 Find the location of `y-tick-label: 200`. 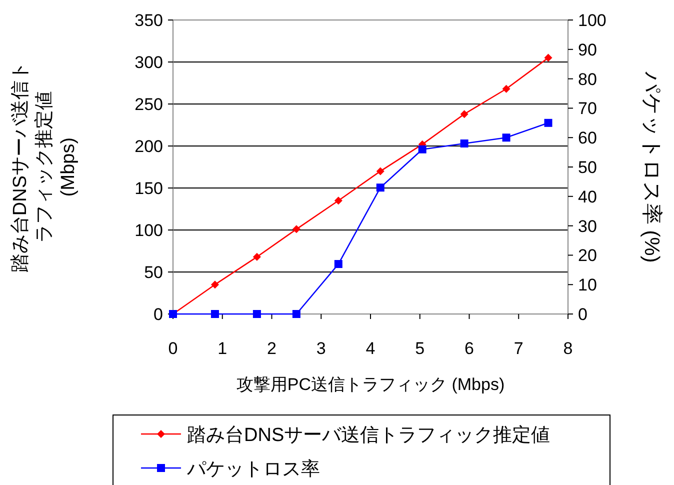

y-tick-label: 200 is located at coordinates (148, 146).